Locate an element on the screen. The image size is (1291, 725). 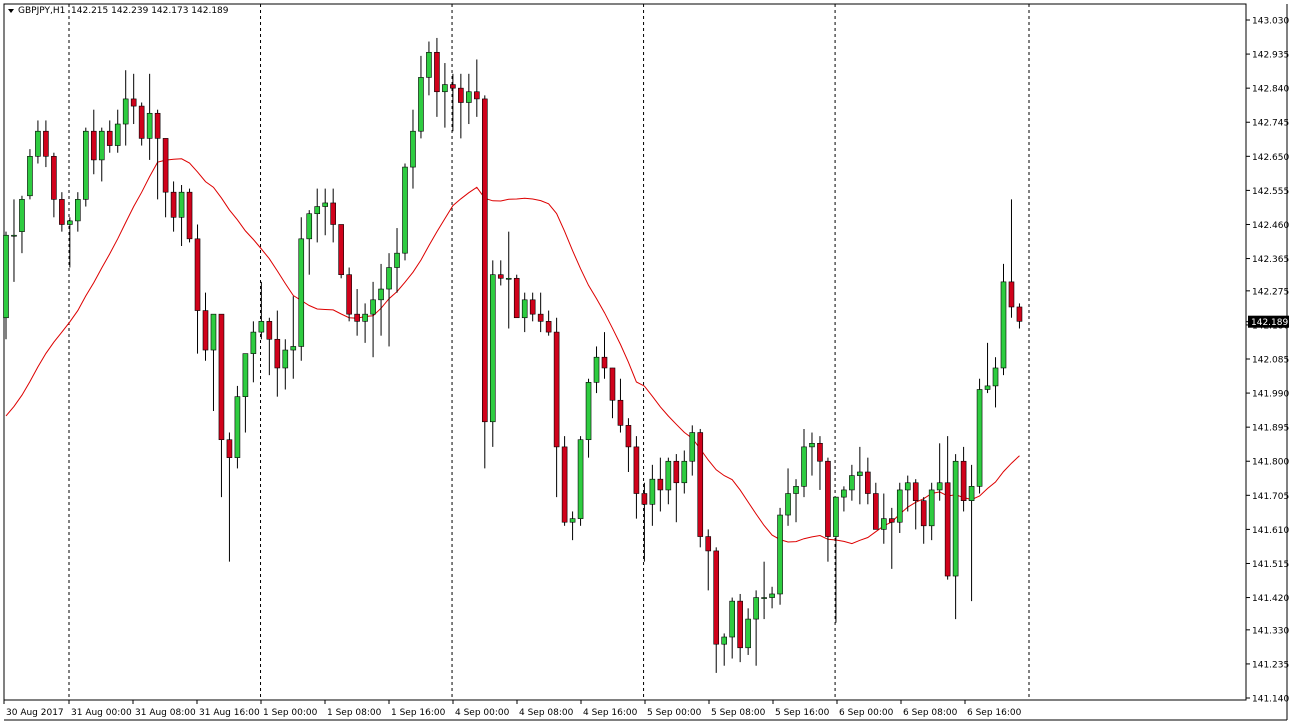
dropdown-arrow-icon is located at coordinates (11, 10).